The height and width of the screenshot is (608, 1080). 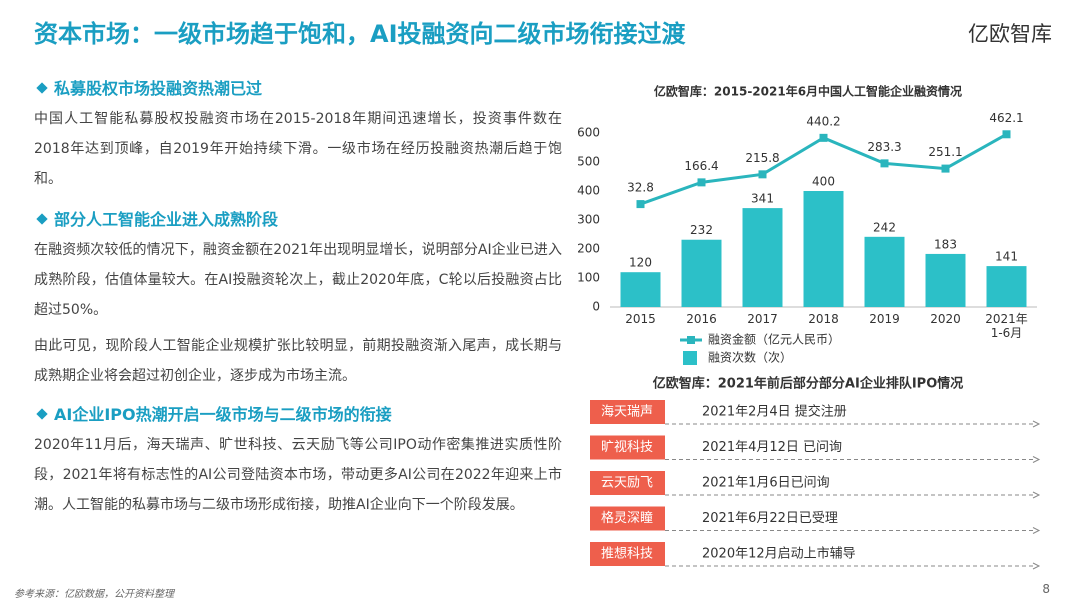 I want to click on legend-label: 融资金额（亿元人民币）, so click(x=774, y=339).